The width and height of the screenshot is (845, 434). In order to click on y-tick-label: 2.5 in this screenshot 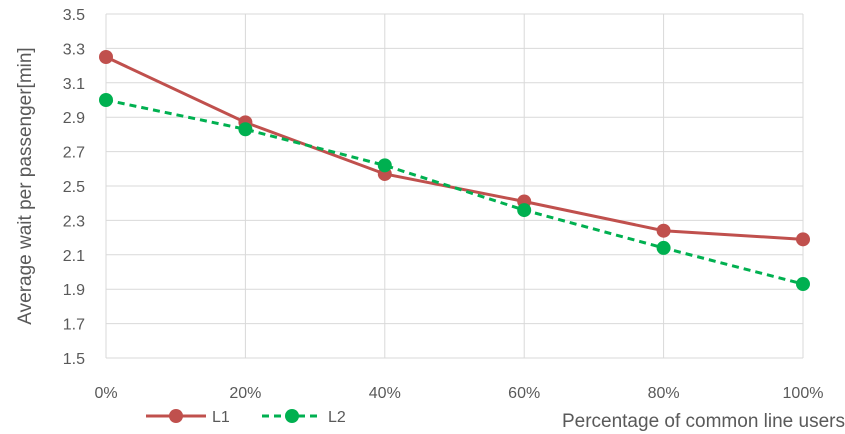, I will do `click(74, 187)`.